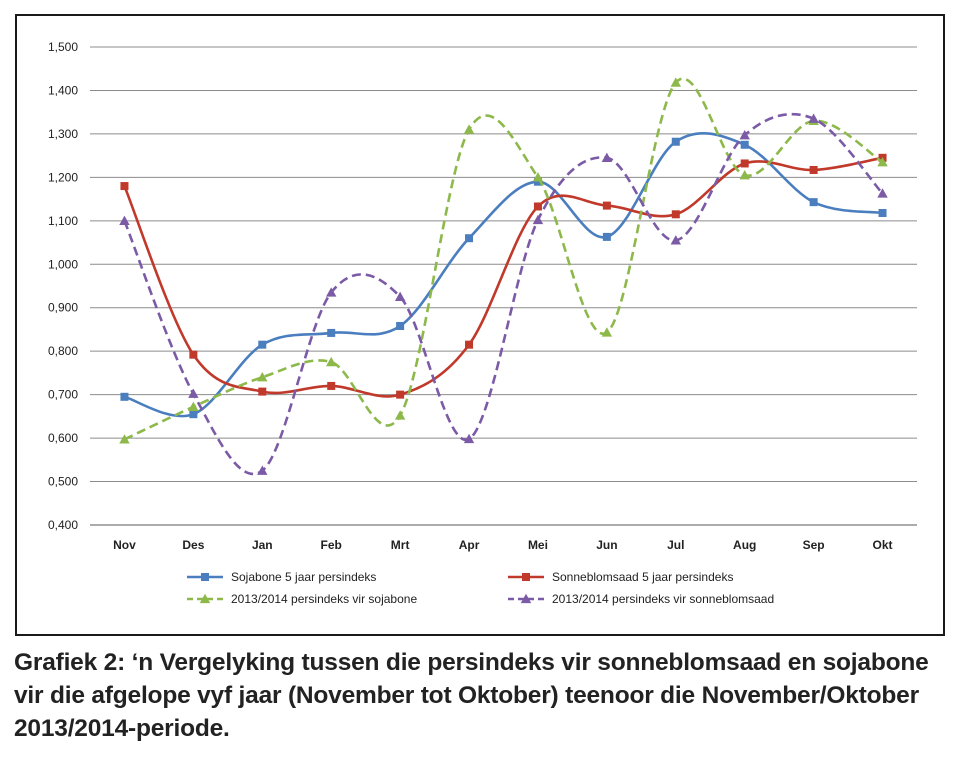 The width and height of the screenshot is (960, 758). I want to click on legend-item: 2013/2014 persindeks vir sonneblomsaad, so click(641, 599).